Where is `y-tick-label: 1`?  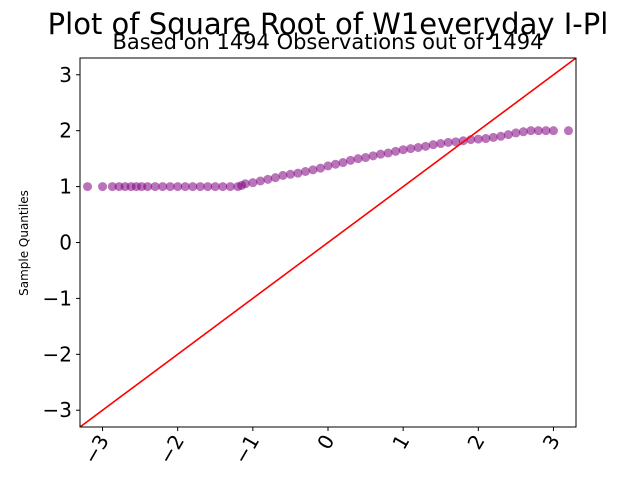 y-tick-label: 1 is located at coordinates (65, 187).